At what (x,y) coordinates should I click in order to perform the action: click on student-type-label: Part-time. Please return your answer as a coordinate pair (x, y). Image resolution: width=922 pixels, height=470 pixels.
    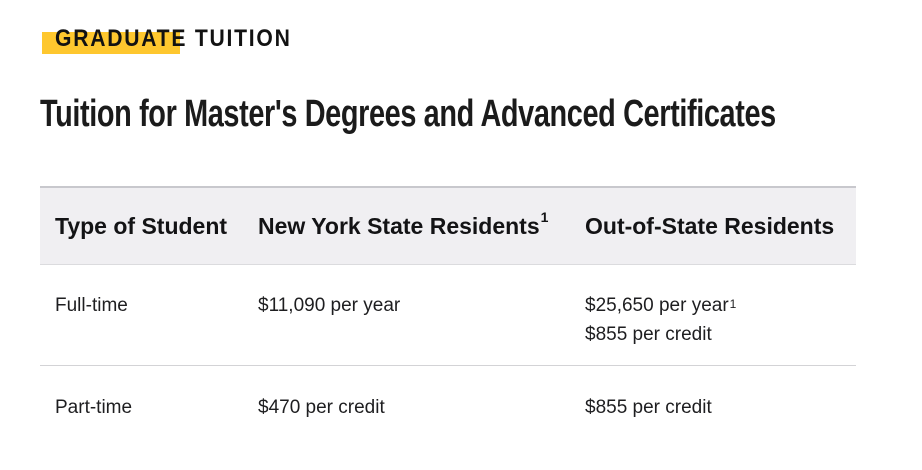
    Looking at the image, I should click on (94, 407).